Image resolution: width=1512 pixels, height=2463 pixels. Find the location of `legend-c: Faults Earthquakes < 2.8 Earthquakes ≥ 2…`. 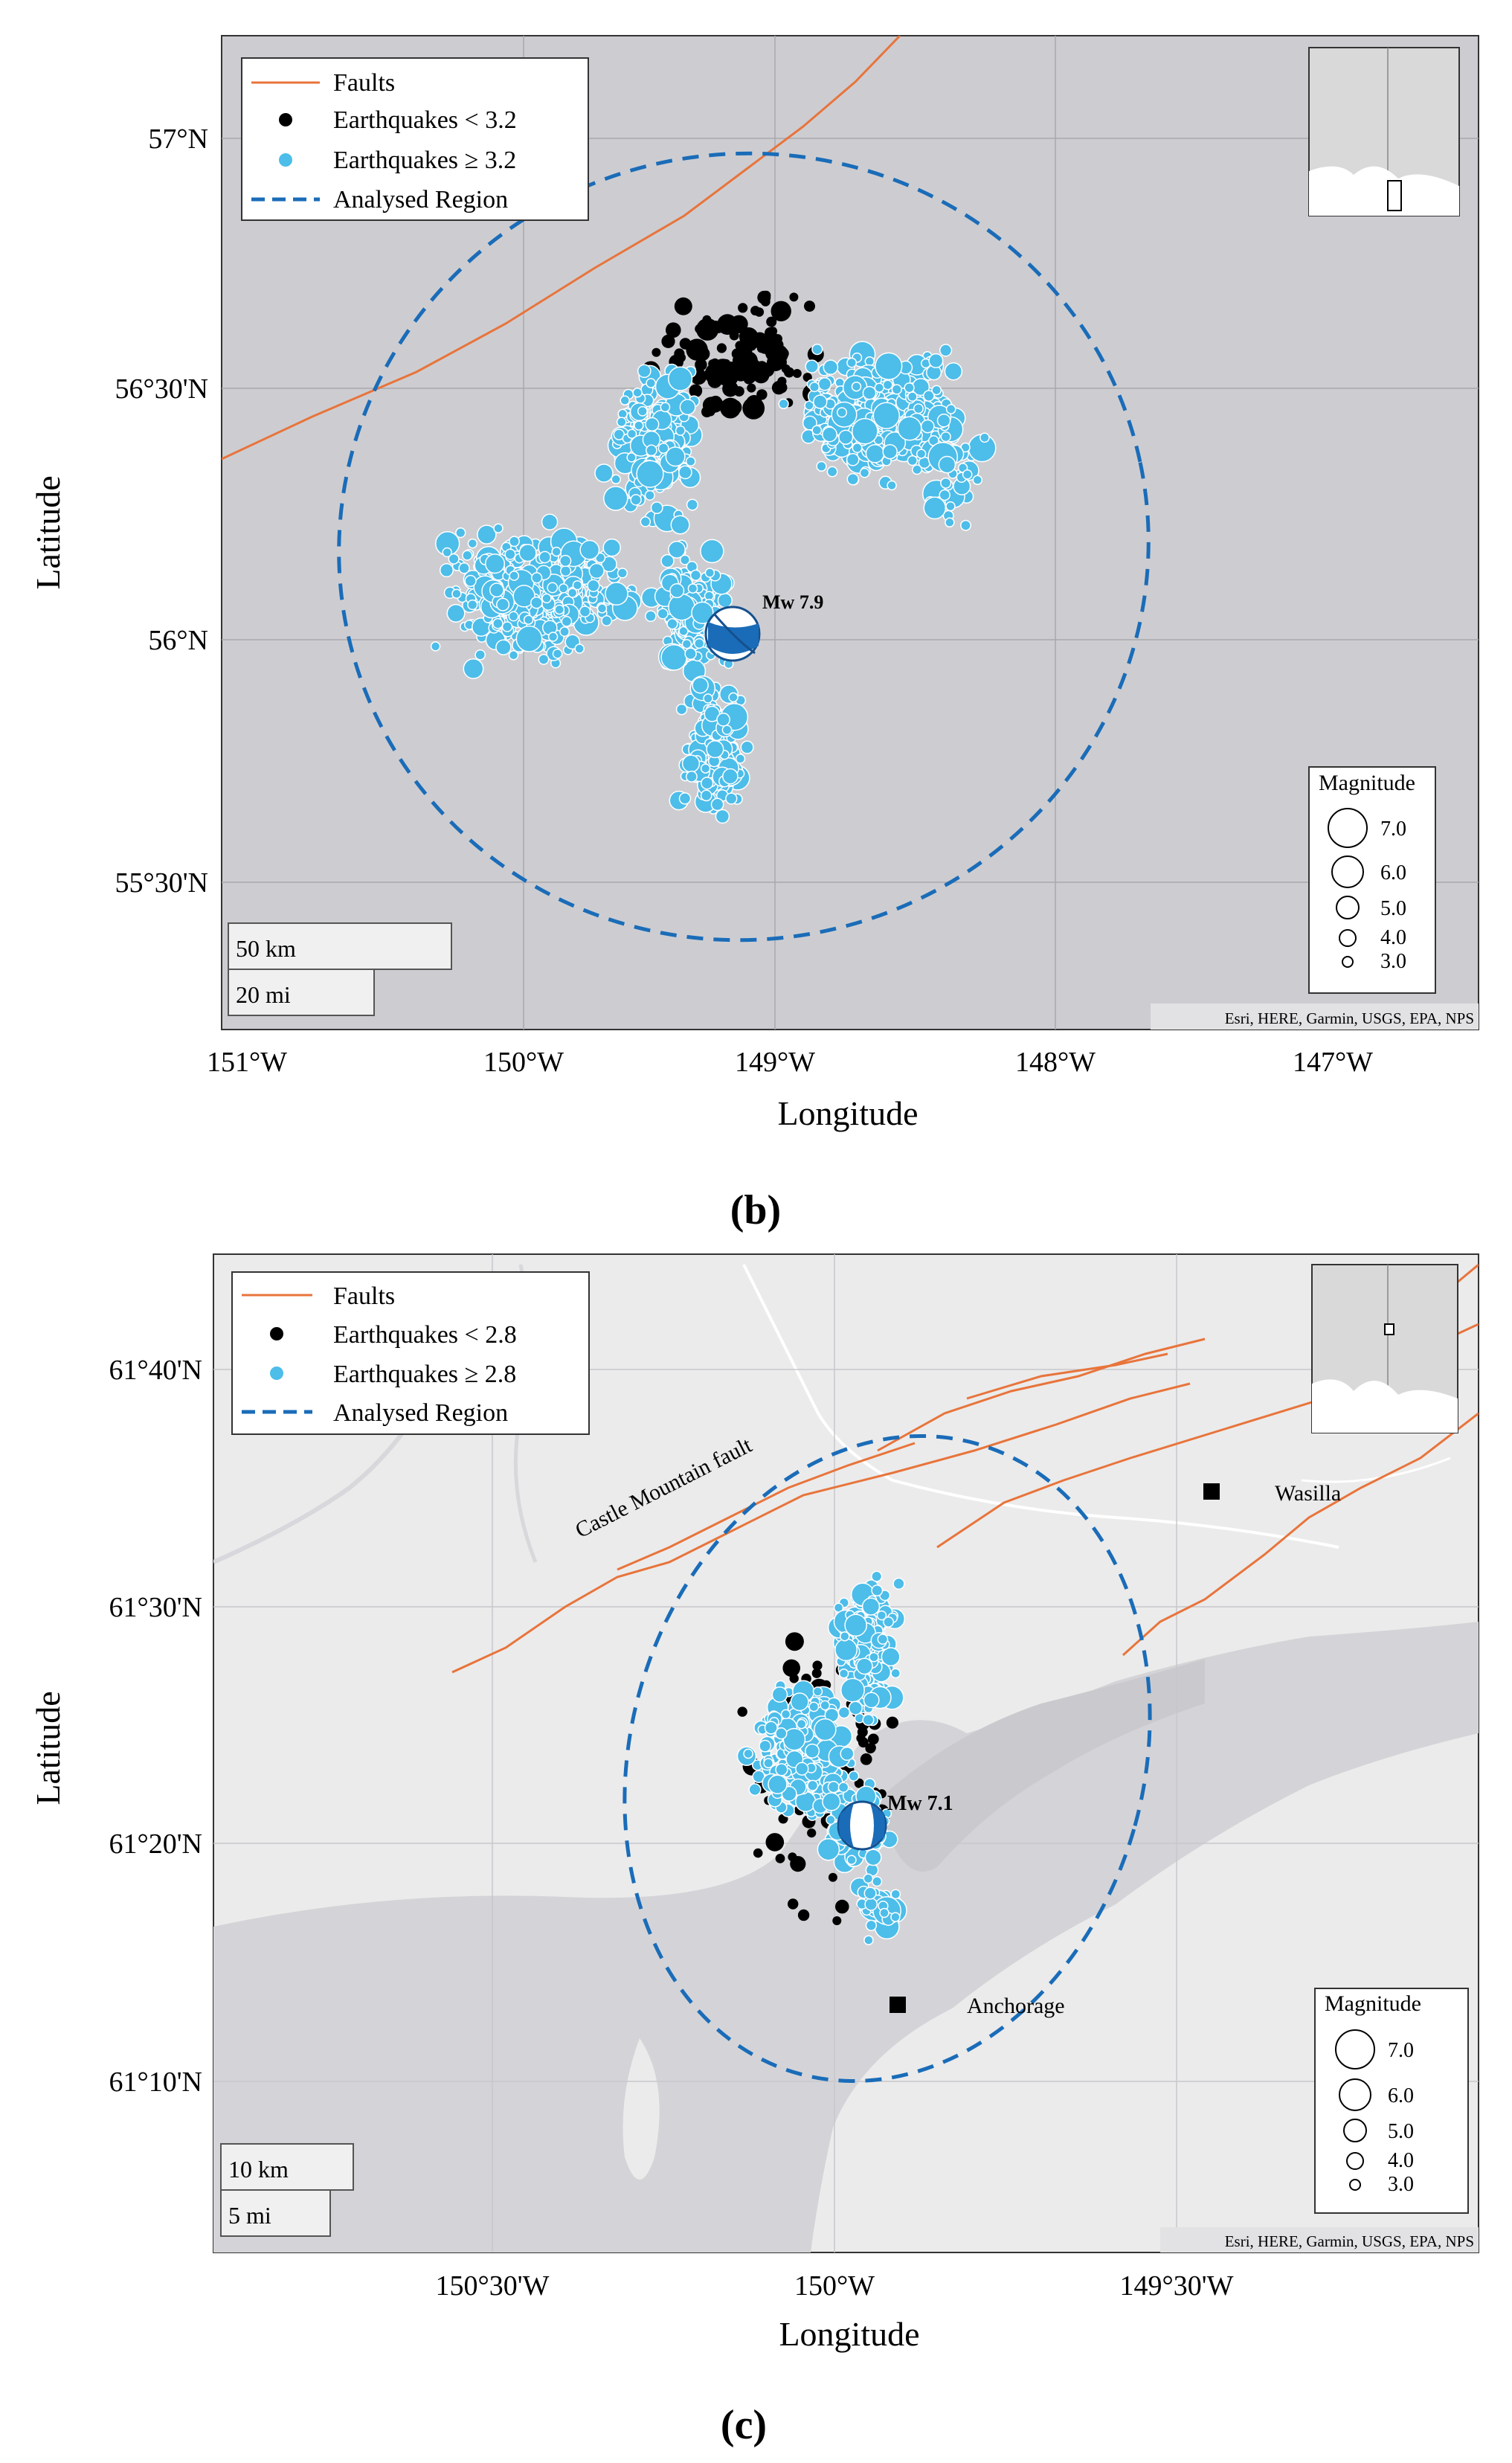

legend-c: Faults Earthquakes < 2.8 Earthquakes ≥ 2… is located at coordinates (410, 1353).